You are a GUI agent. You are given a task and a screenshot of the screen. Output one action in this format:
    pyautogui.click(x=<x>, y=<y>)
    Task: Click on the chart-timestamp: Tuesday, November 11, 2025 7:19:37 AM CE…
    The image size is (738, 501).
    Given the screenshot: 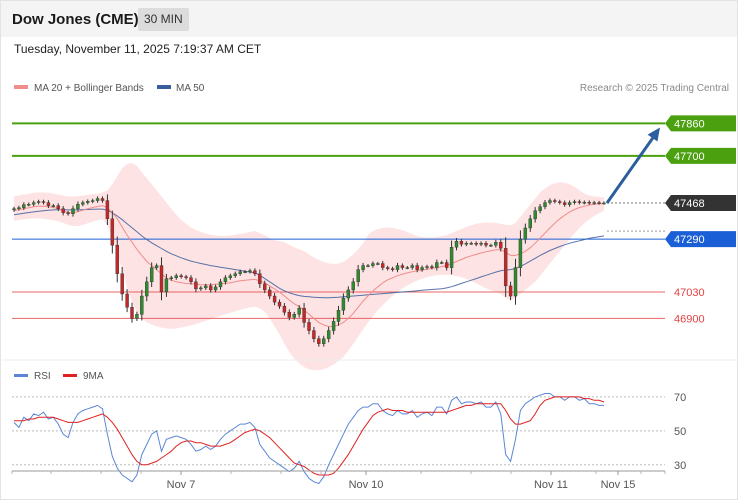 What is the action you would take?
    pyautogui.click(x=138, y=49)
    